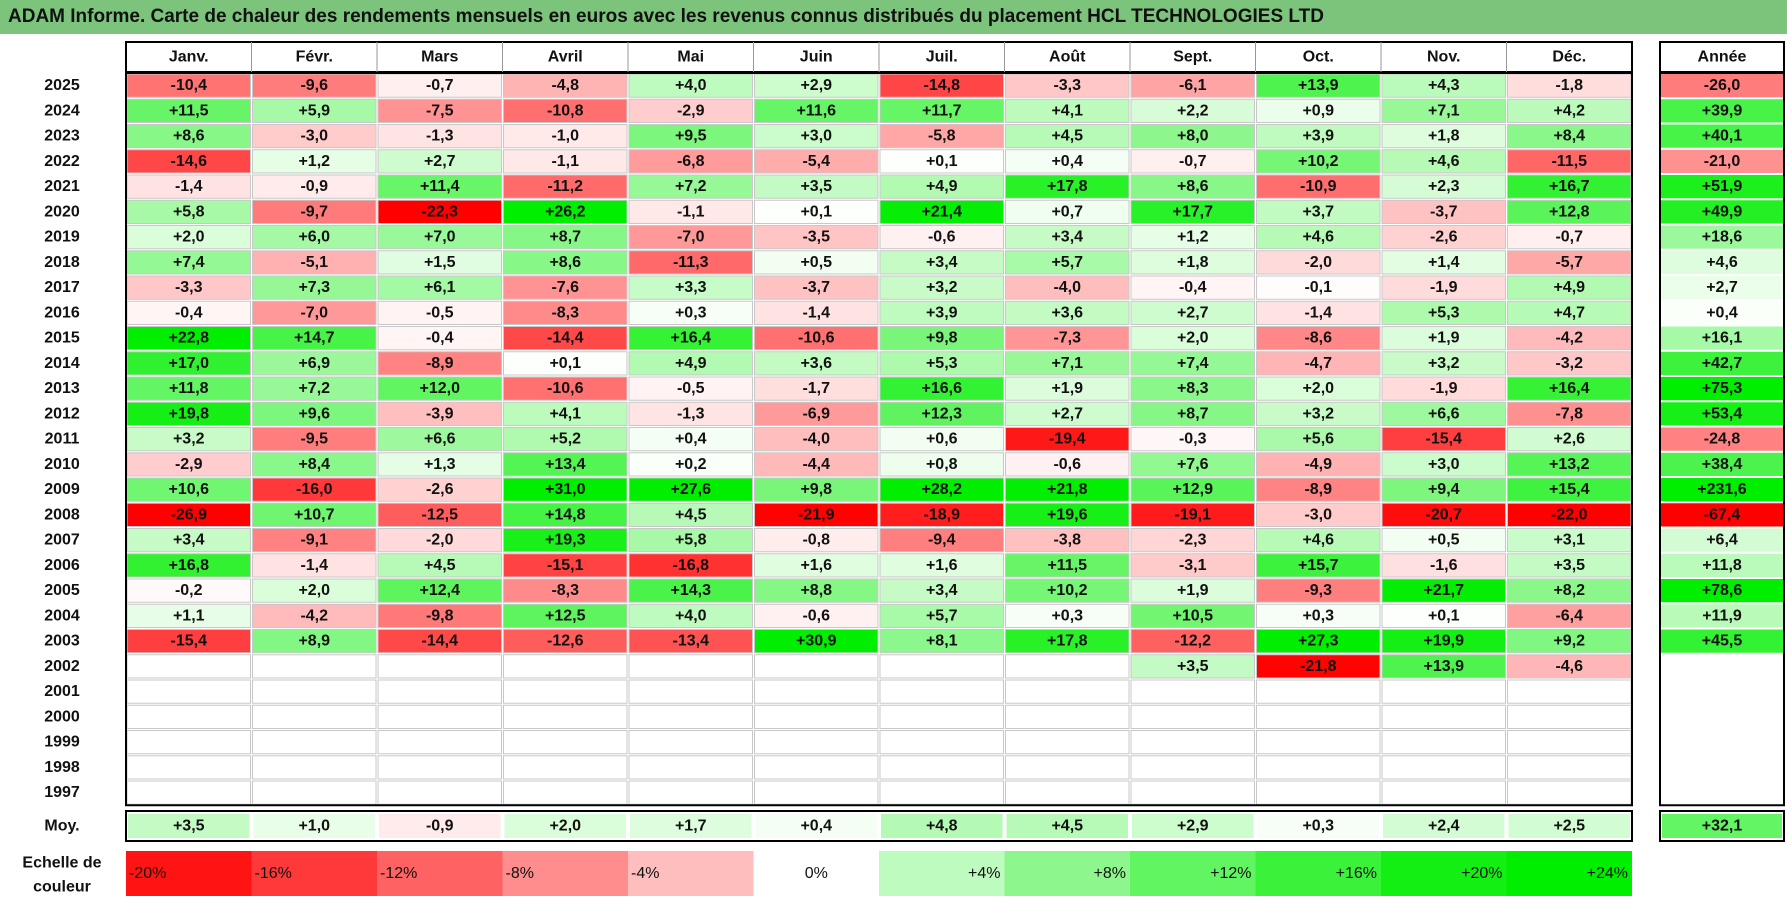 The width and height of the screenshot is (1787, 912). I want to click on cell-value: +4,6, so click(1318, 237).